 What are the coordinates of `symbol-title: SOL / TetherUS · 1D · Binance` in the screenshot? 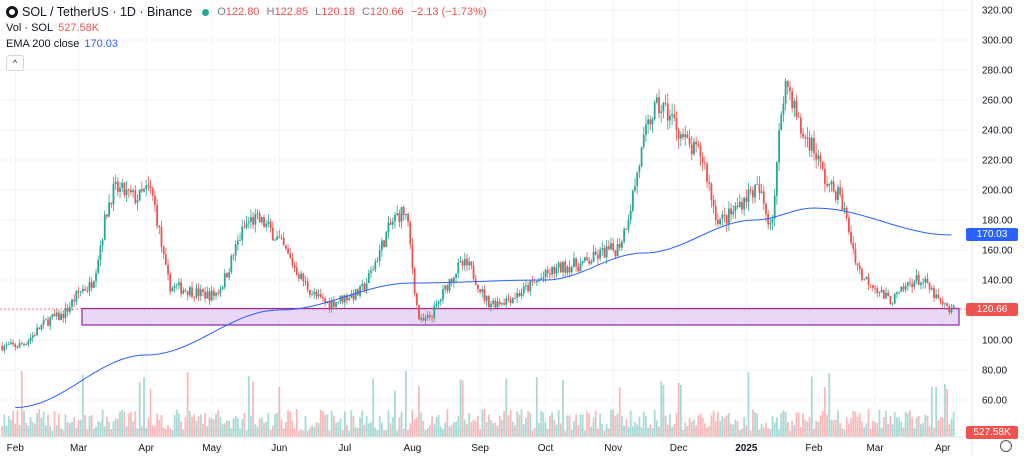 It's located at (107, 12).